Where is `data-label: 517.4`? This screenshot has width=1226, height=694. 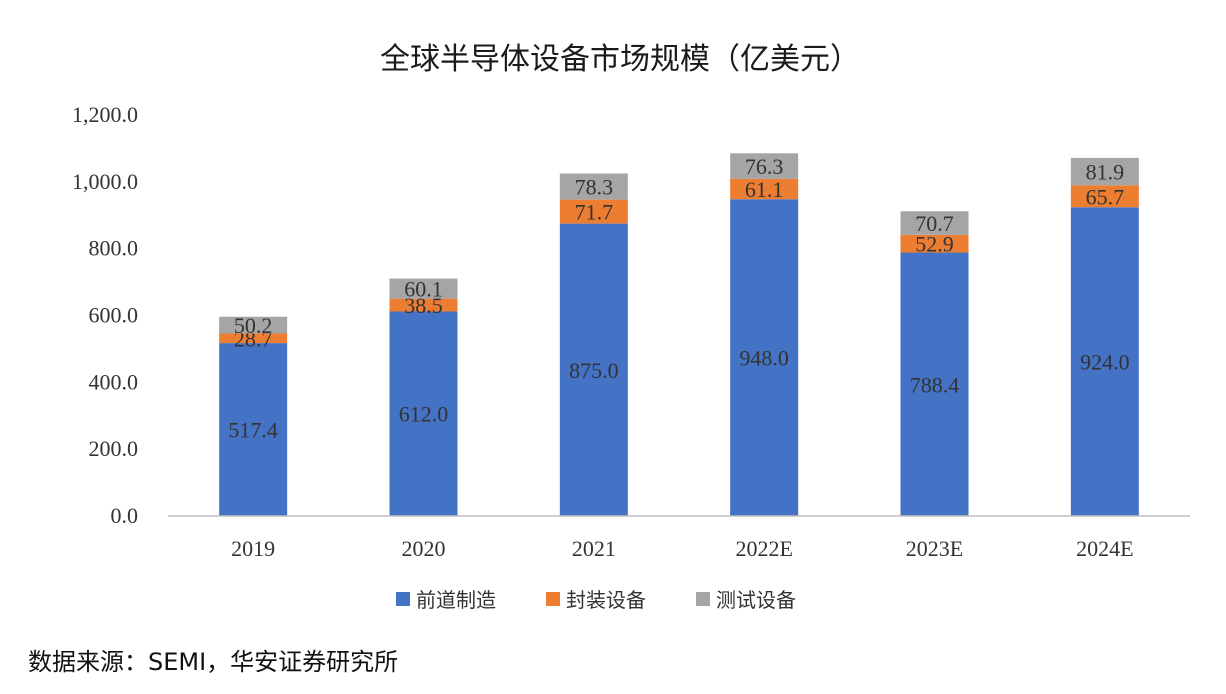
data-label: 517.4 is located at coordinates (253, 430).